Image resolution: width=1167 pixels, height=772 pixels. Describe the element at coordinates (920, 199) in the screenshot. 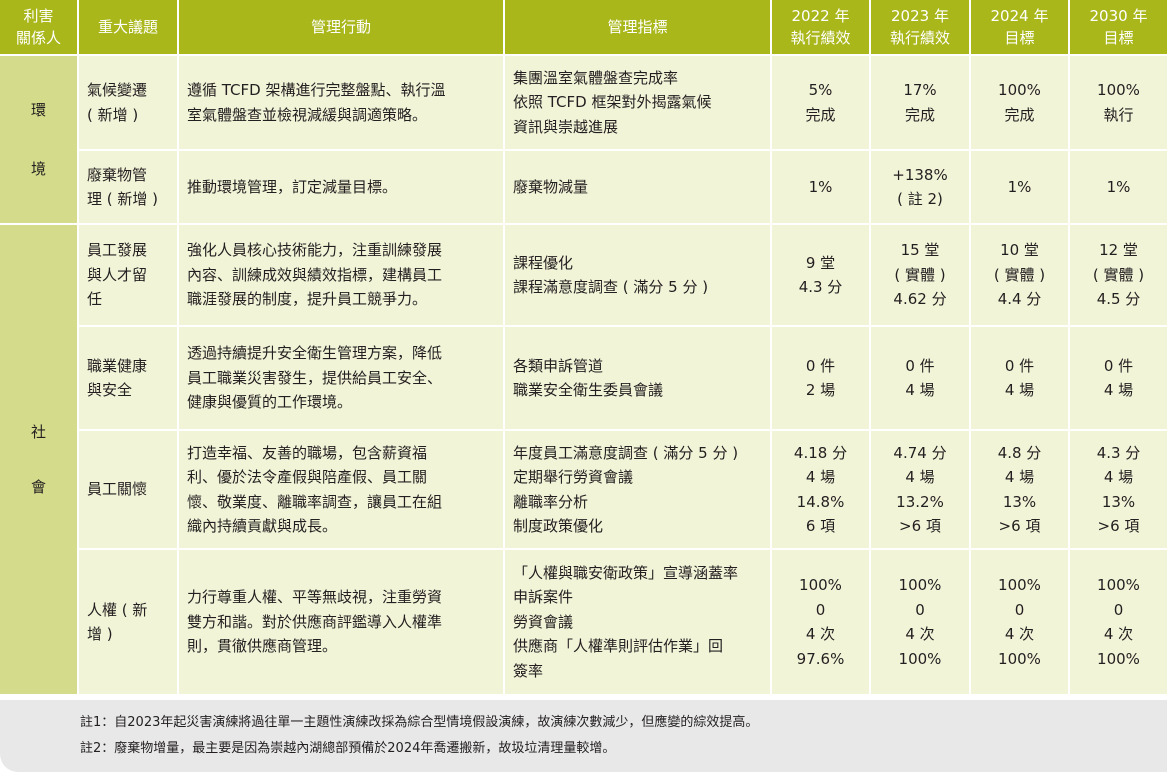

I see `text-line: ( 註 2)` at that location.